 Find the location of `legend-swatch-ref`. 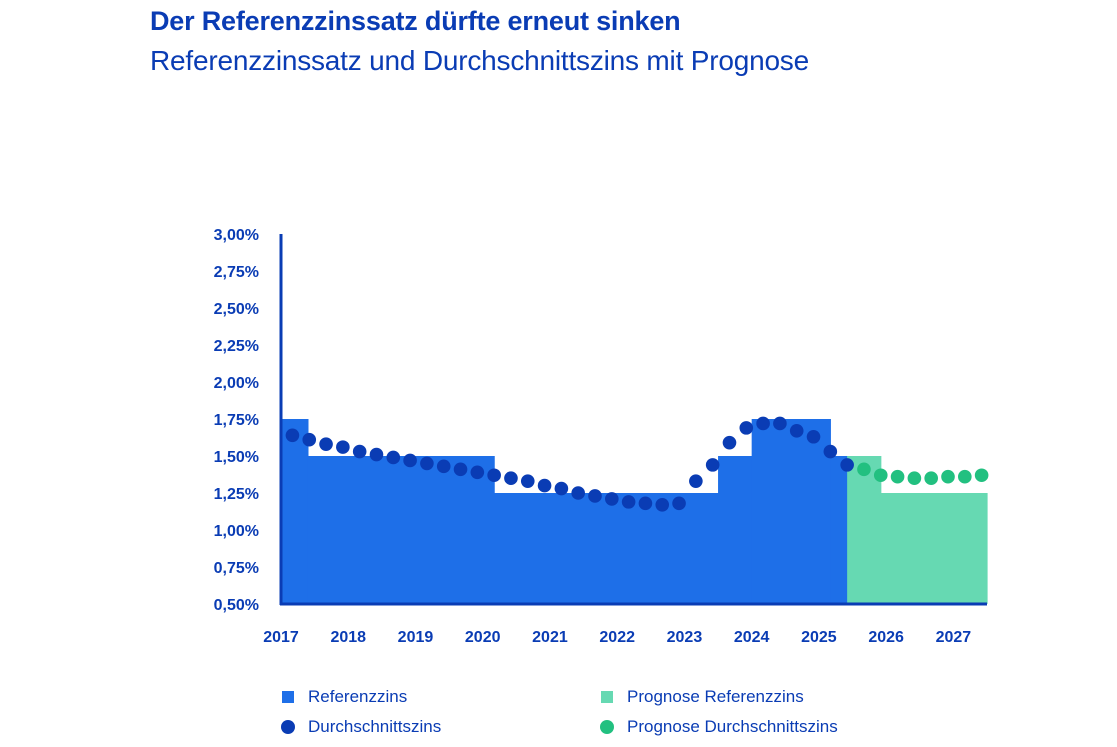

legend-swatch-ref is located at coordinates (288, 697).